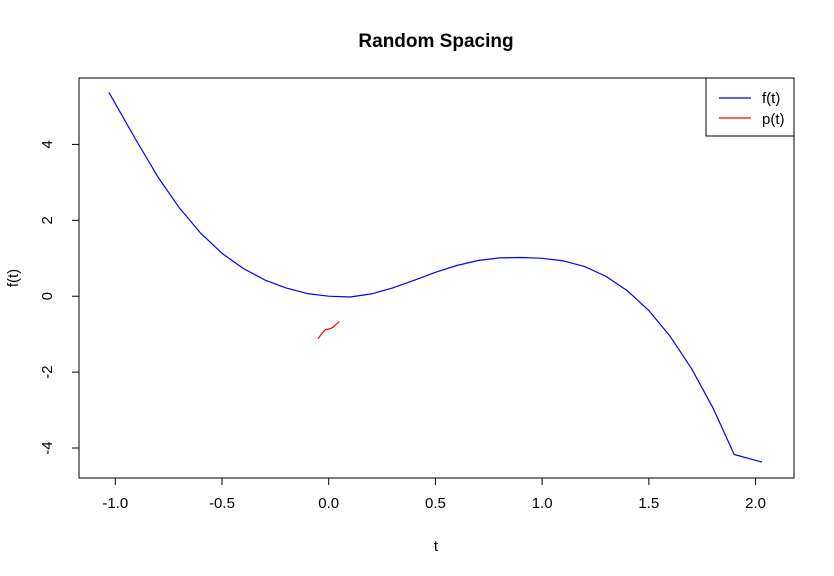 The width and height of the screenshot is (834, 576). Describe the element at coordinates (328, 503) in the screenshot. I see `x-tick-label: 0.0` at that location.